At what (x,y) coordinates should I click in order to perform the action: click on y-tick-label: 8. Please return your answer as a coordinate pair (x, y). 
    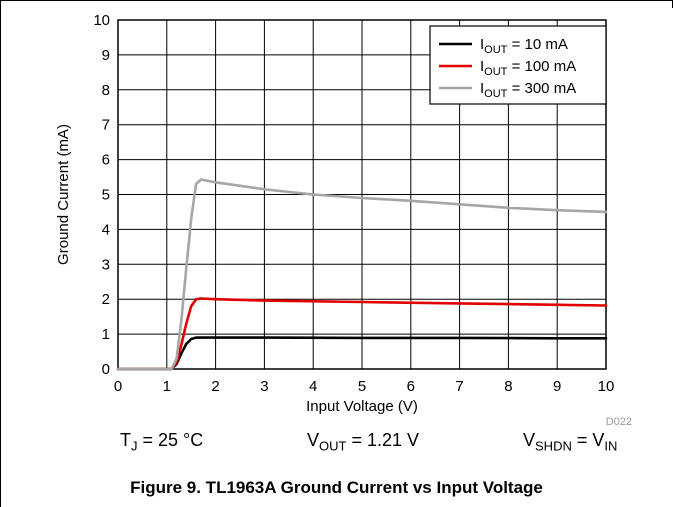
    Looking at the image, I should click on (106, 90).